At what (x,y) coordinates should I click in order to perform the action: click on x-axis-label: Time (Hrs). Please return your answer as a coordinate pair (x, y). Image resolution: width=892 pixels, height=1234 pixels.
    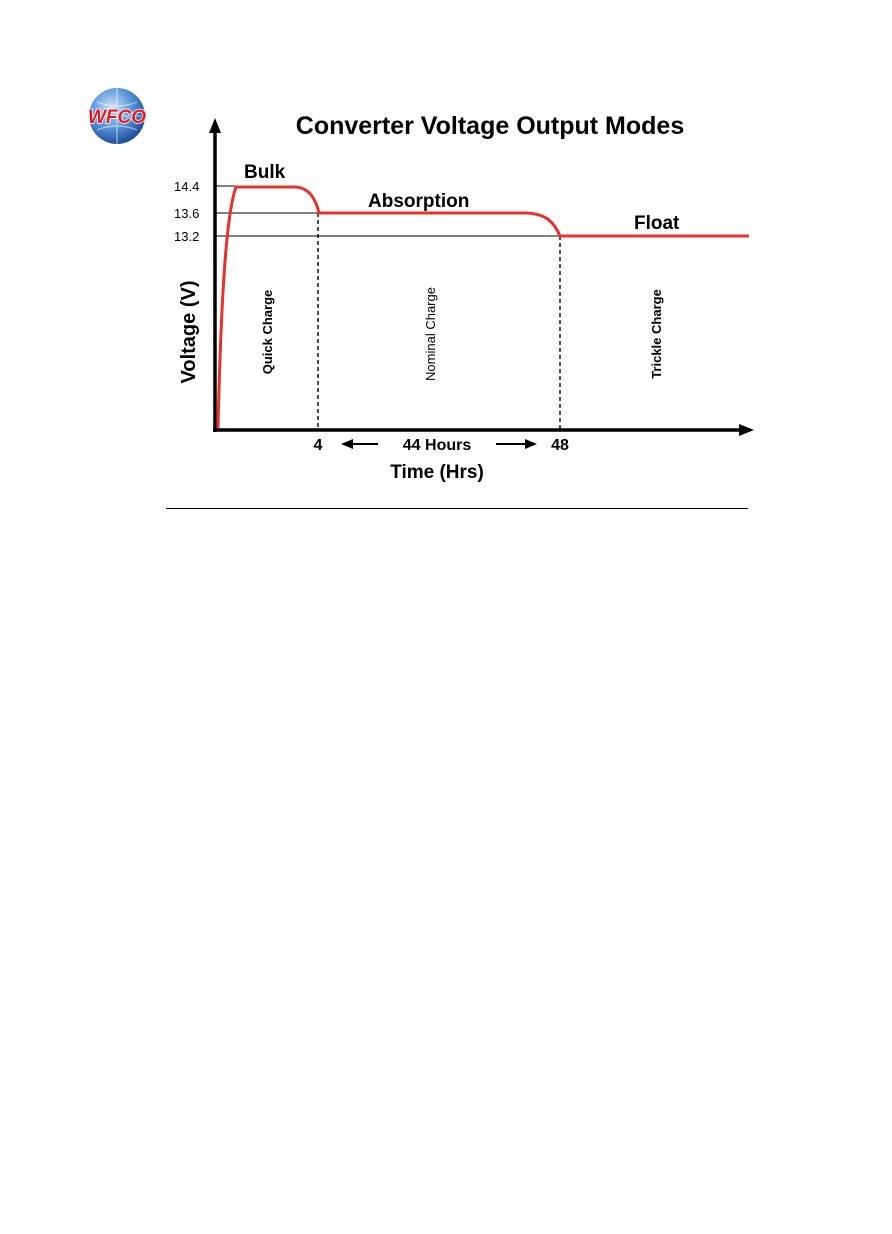
    Looking at the image, I should click on (437, 472).